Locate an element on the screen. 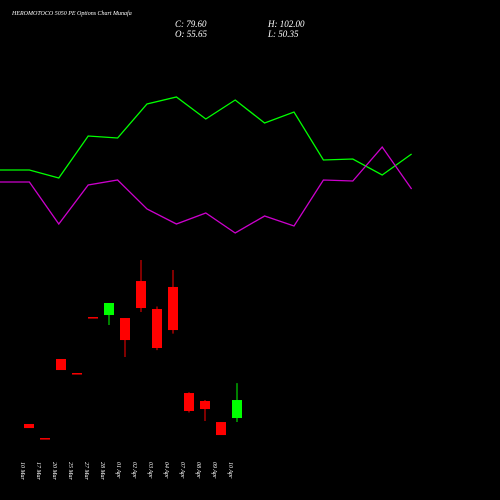  x-tick-label: 10 Mar is located at coordinates (22, 471).